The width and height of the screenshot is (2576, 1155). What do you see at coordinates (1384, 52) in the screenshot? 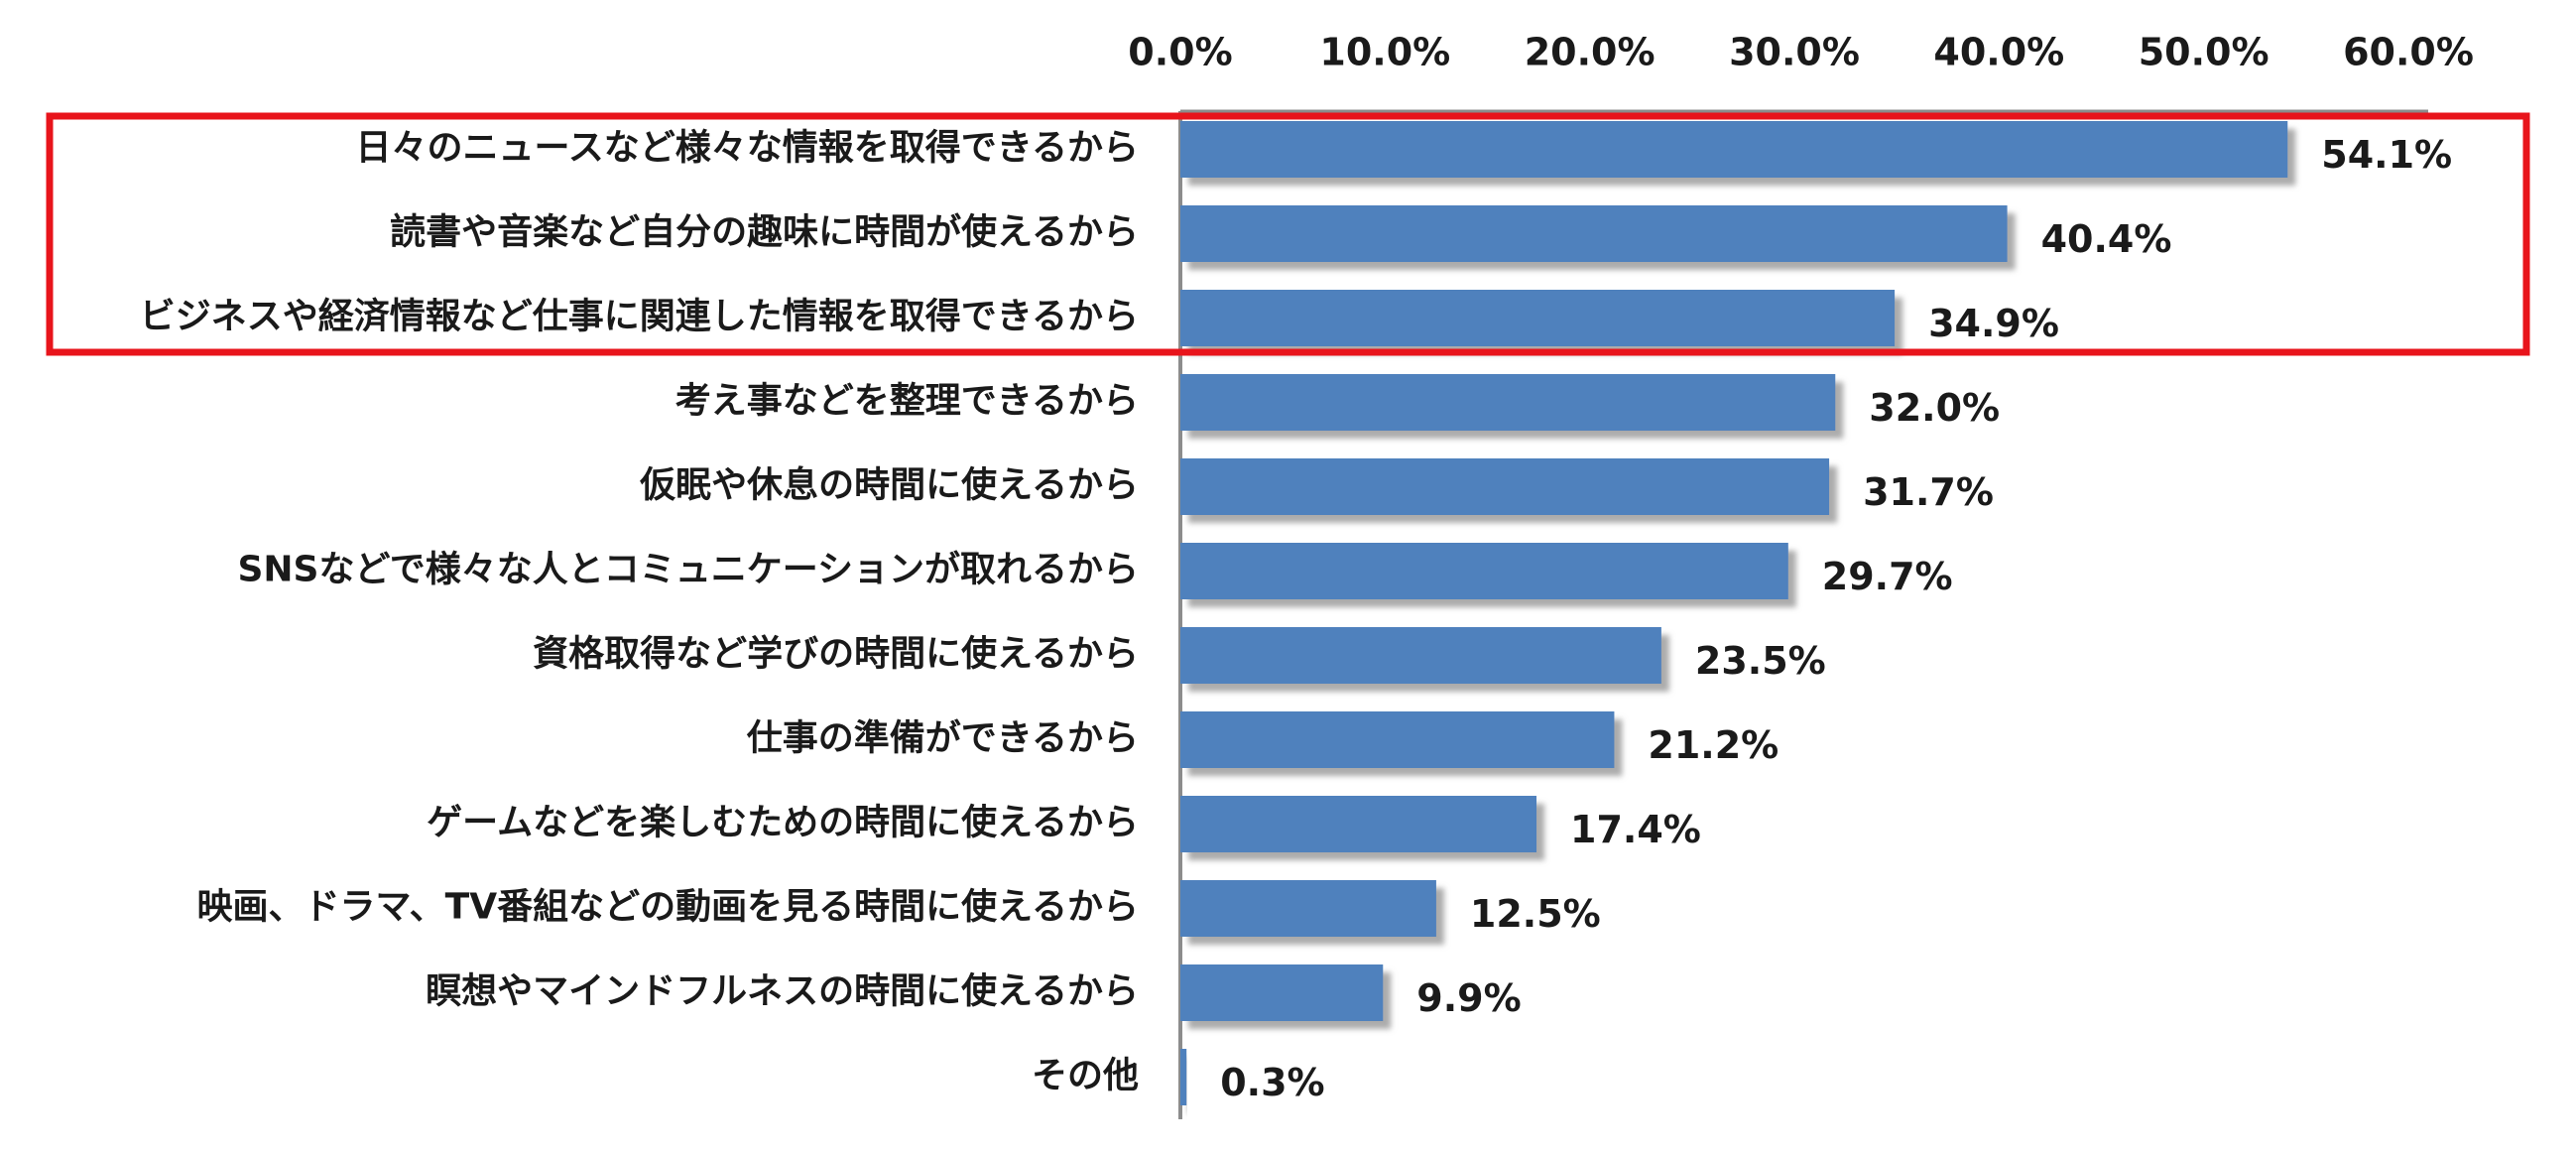
I see `x-tick-label: 10.0%` at bounding box center [1384, 52].